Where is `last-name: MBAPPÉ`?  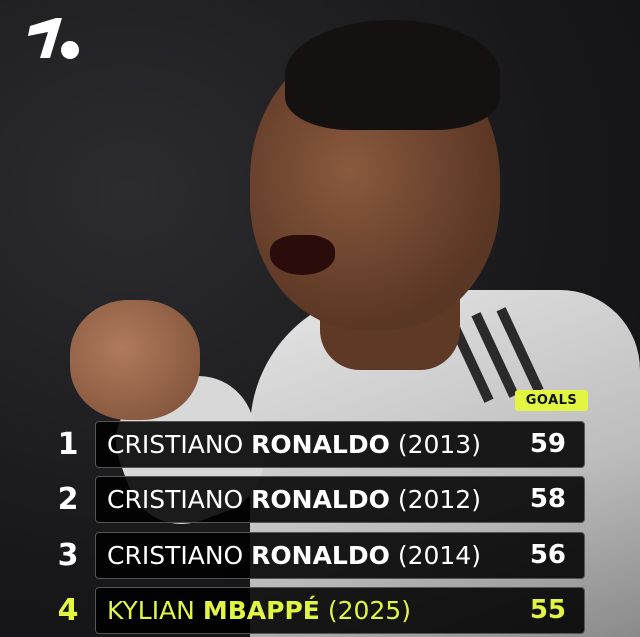
last-name: MBAPPÉ is located at coordinates (261, 610).